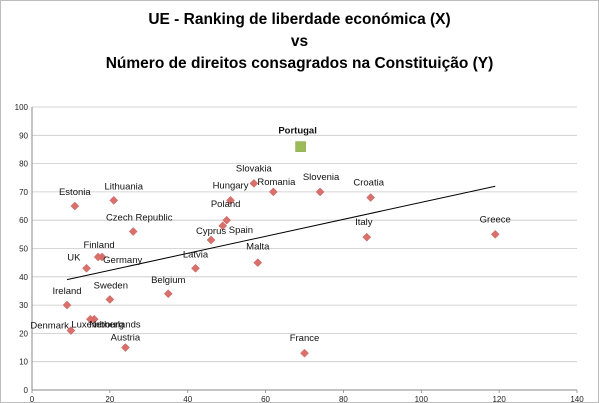 This screenshot has height=403, width=599. Describe the element at coordinates (32, 399) in the screenshot. I see `x-tick-label: 0` at that location.